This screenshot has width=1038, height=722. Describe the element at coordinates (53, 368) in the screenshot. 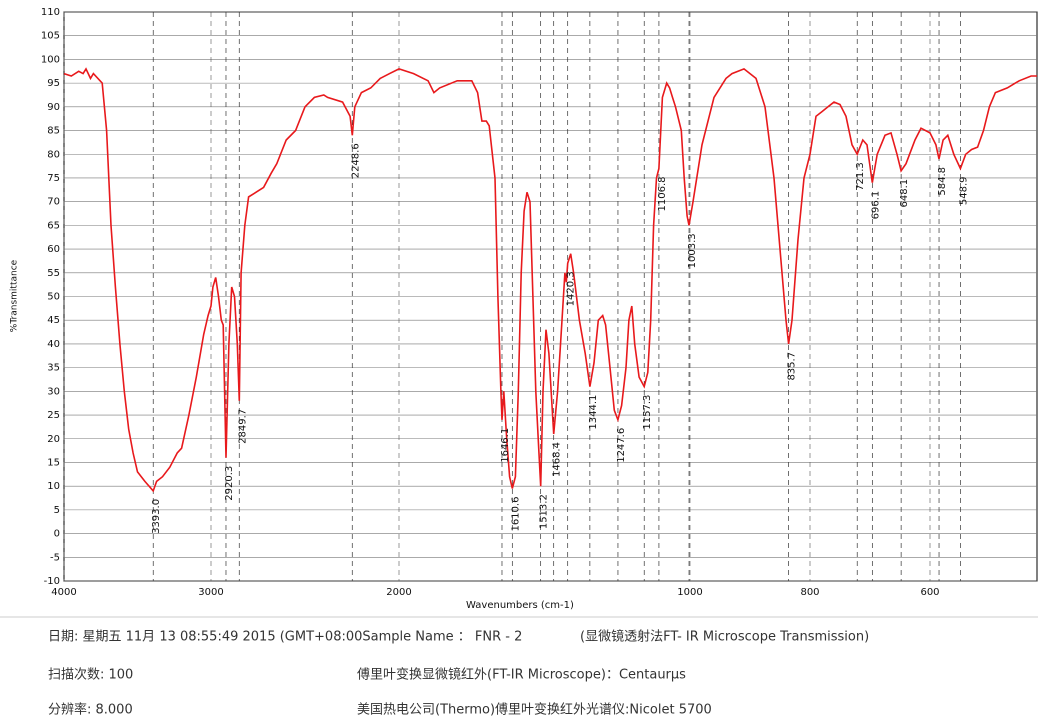

I see `y-tick-label: 35` at that location.